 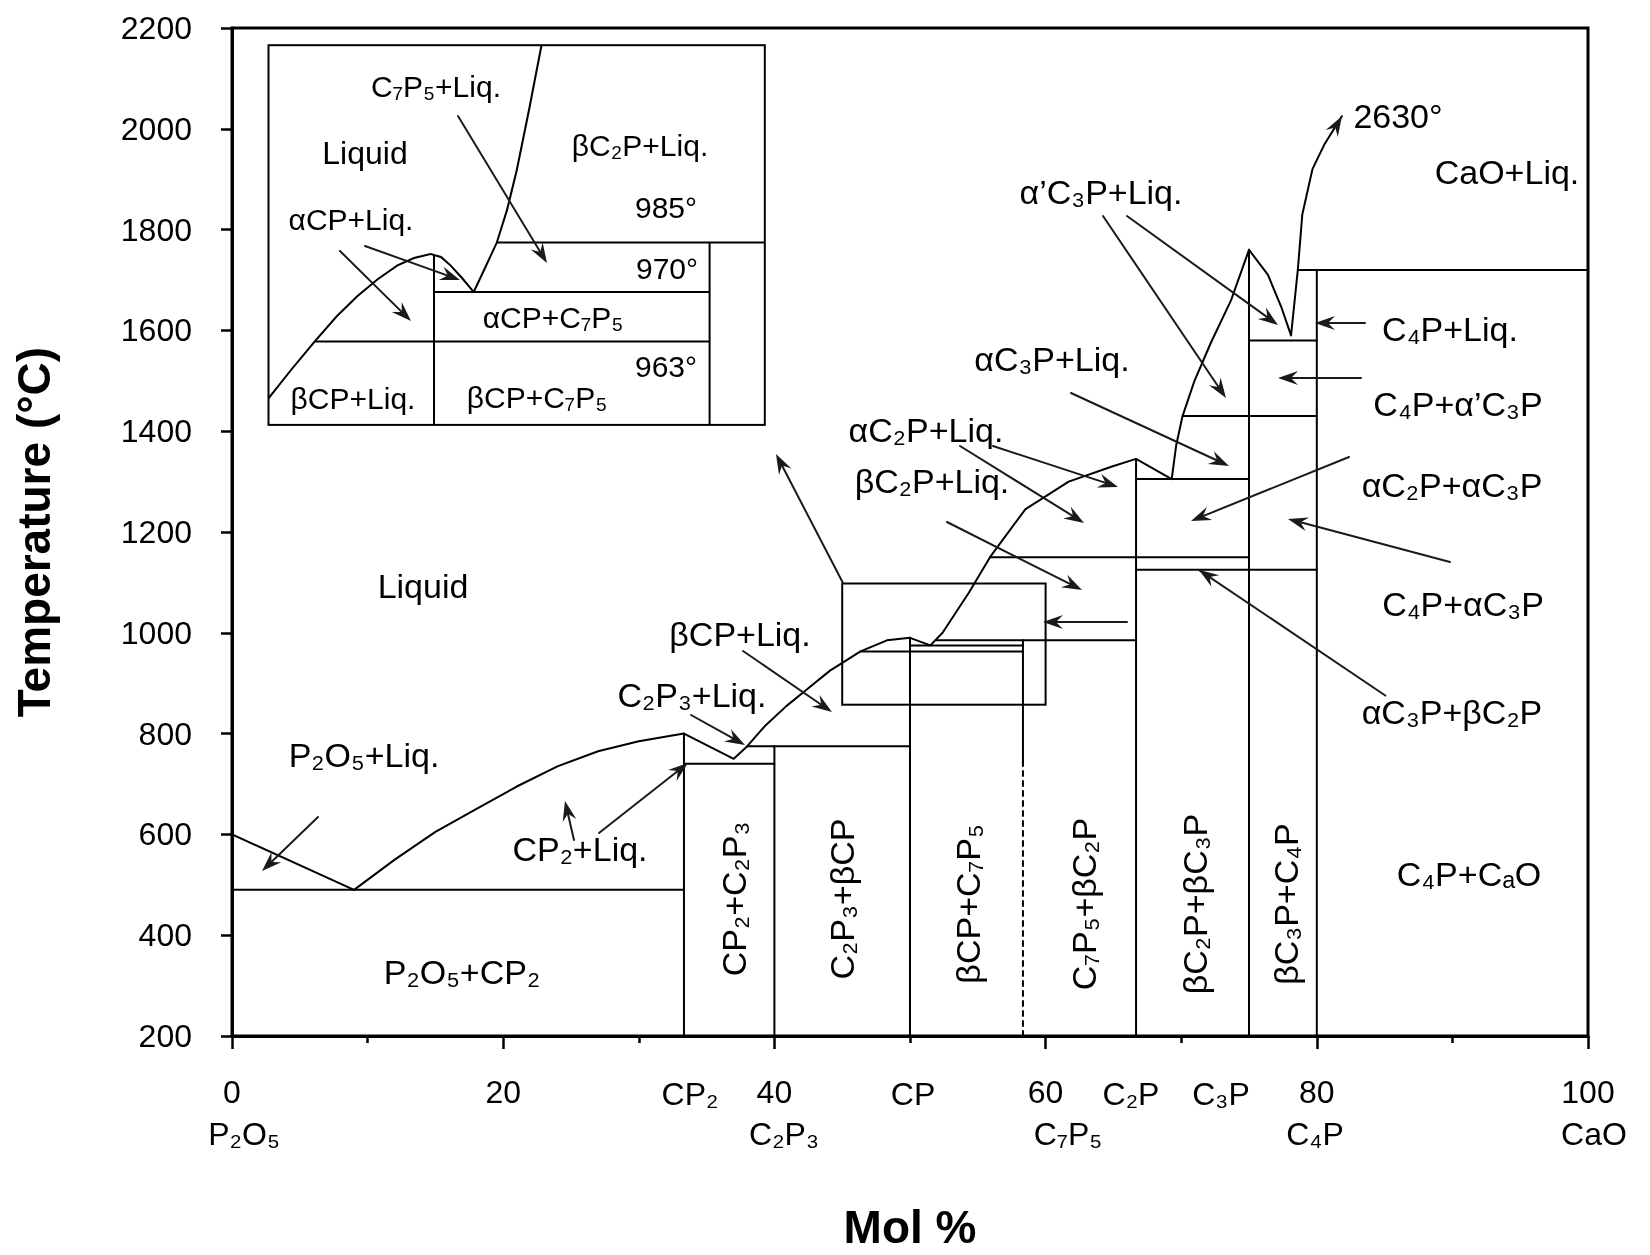 I want to click on text: C₂P₃, so click(x=784, y=1134).